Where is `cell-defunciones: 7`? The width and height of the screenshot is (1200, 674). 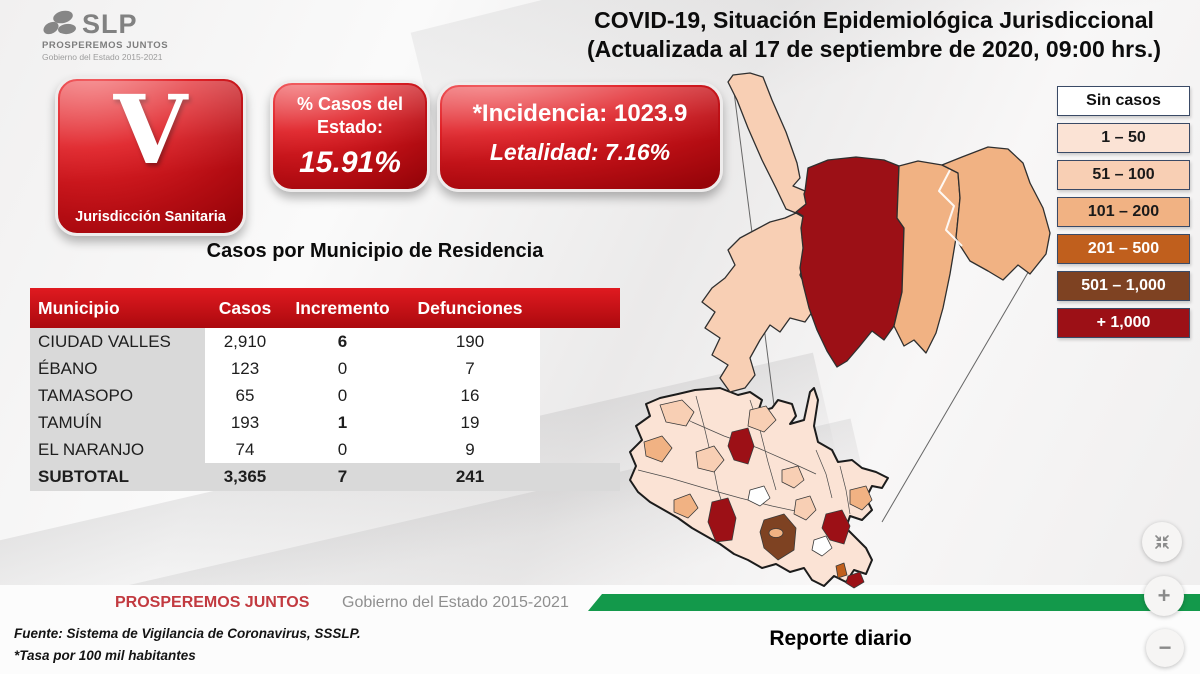
cell-defunciones: 7 is located at coordinates (470, 368).